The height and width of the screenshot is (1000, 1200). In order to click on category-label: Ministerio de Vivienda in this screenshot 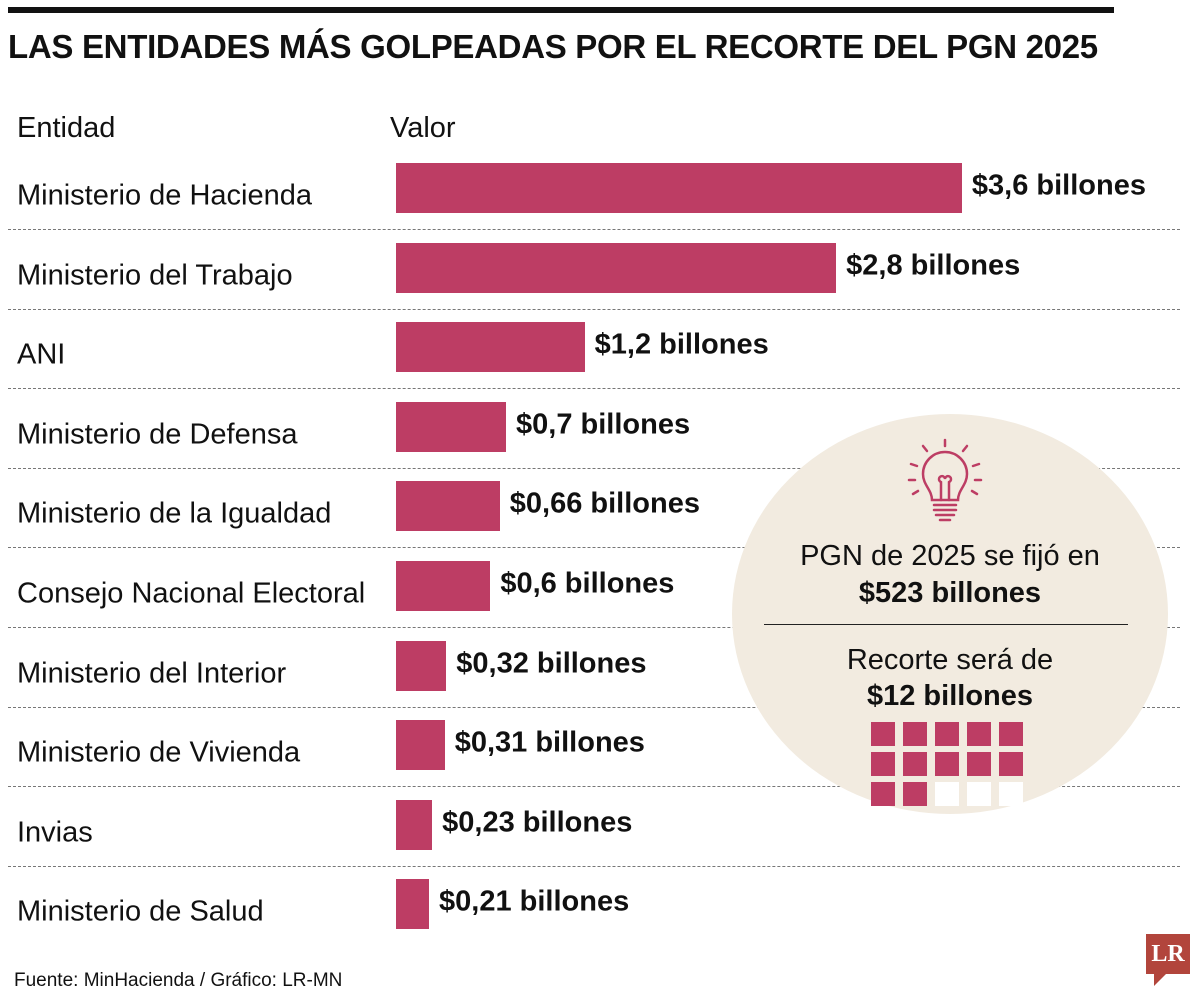, I will do `click(159, 752)`.